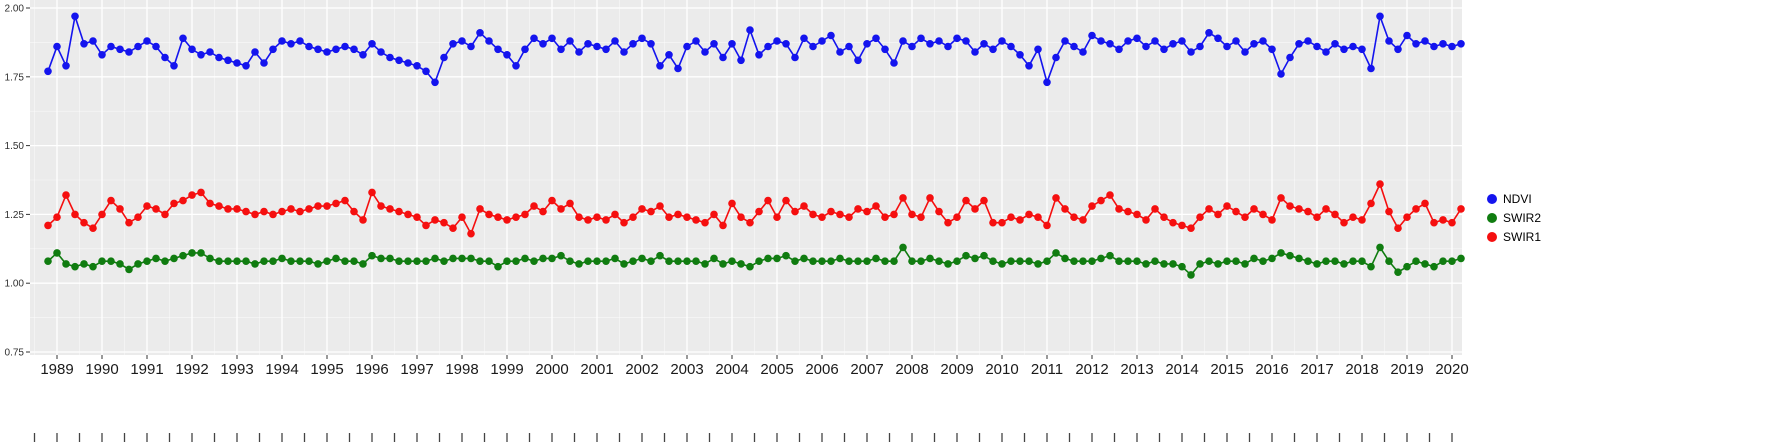 The height and width of the screenshot is (442, 1773). I want to click on x-tick-label: 2009, so click(956, 369).